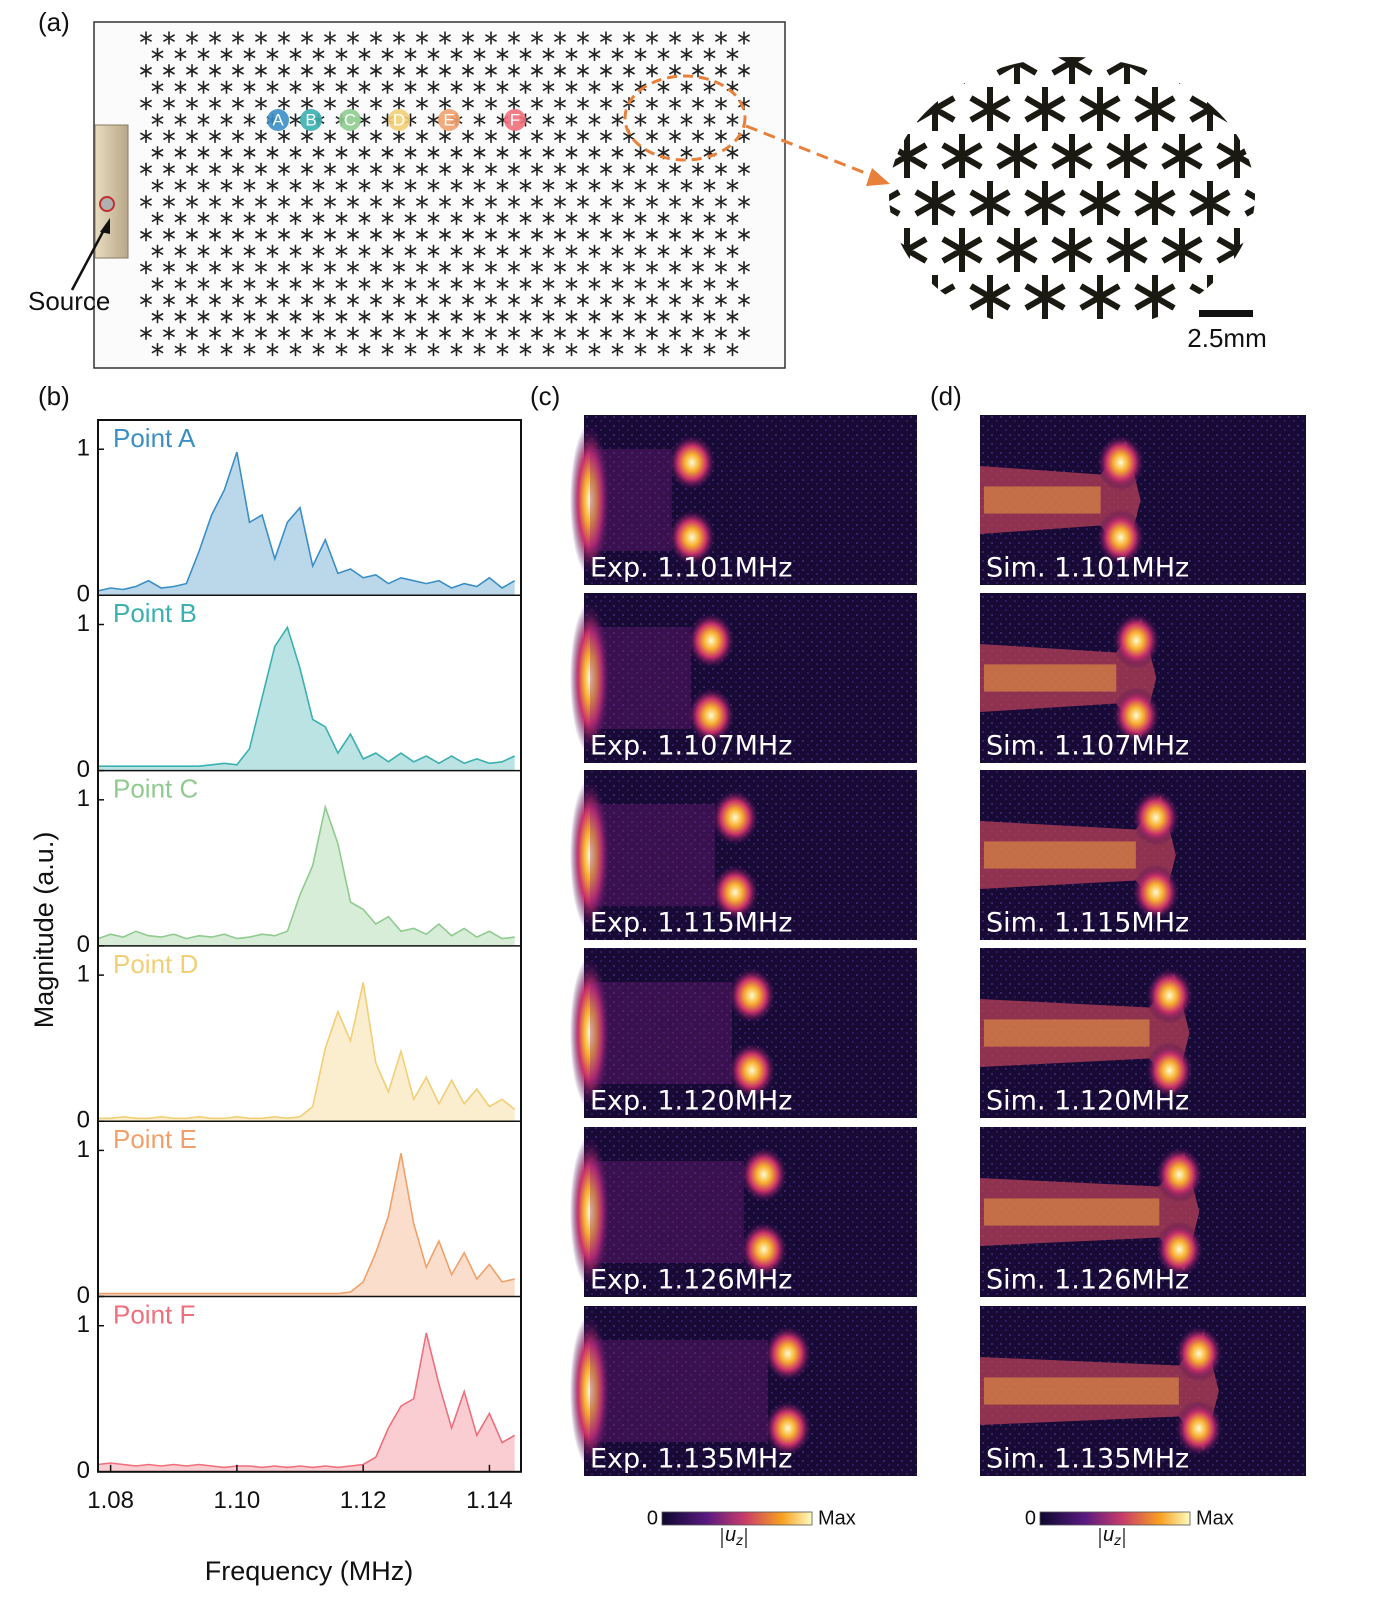 The width and height of the screenshot is (1378, 1624). I want to click on source-label: Source, so click(69, 301).